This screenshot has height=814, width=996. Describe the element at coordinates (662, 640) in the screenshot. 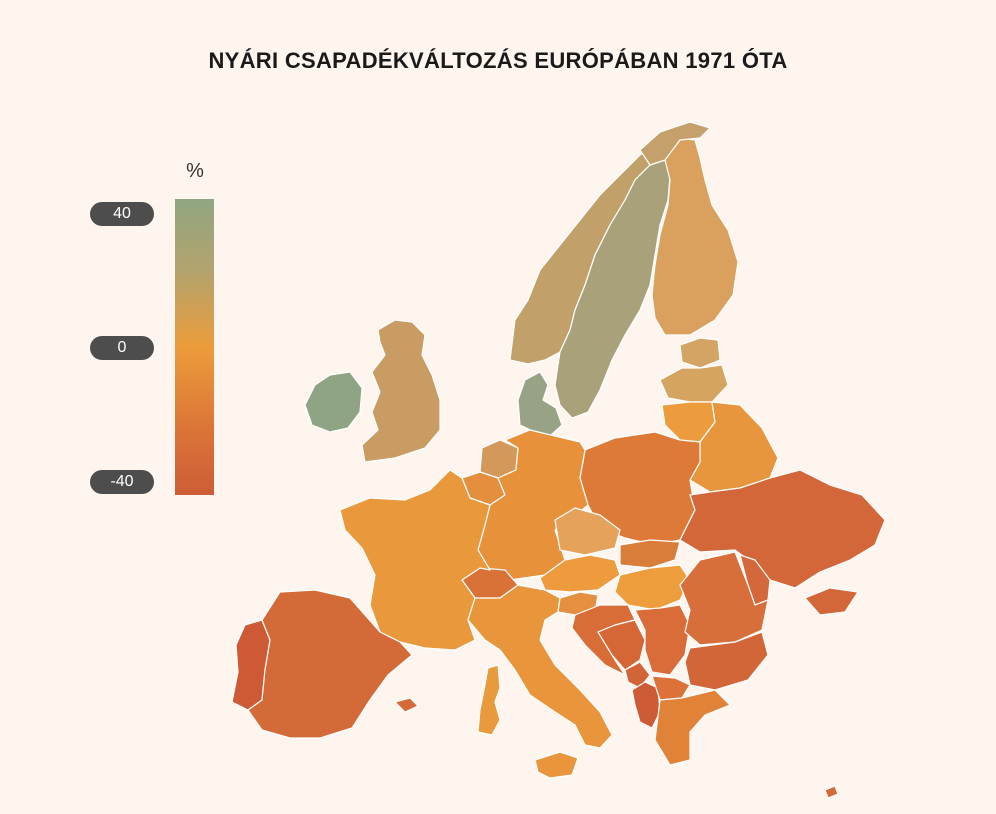

I see `country-serbia` at that location.